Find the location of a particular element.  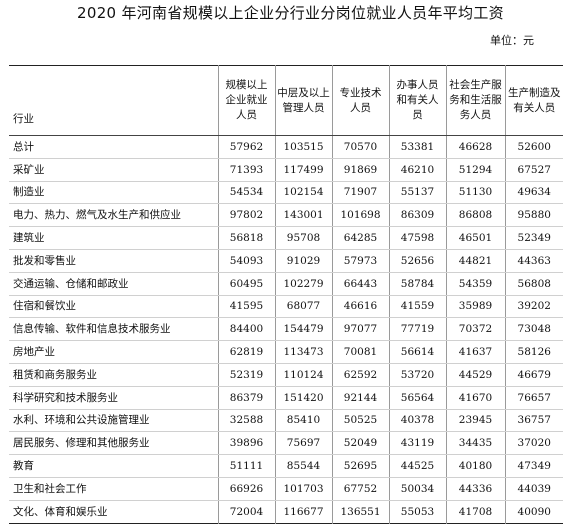

service-staff-cell: 23945 is located at coordinates (475, 421).